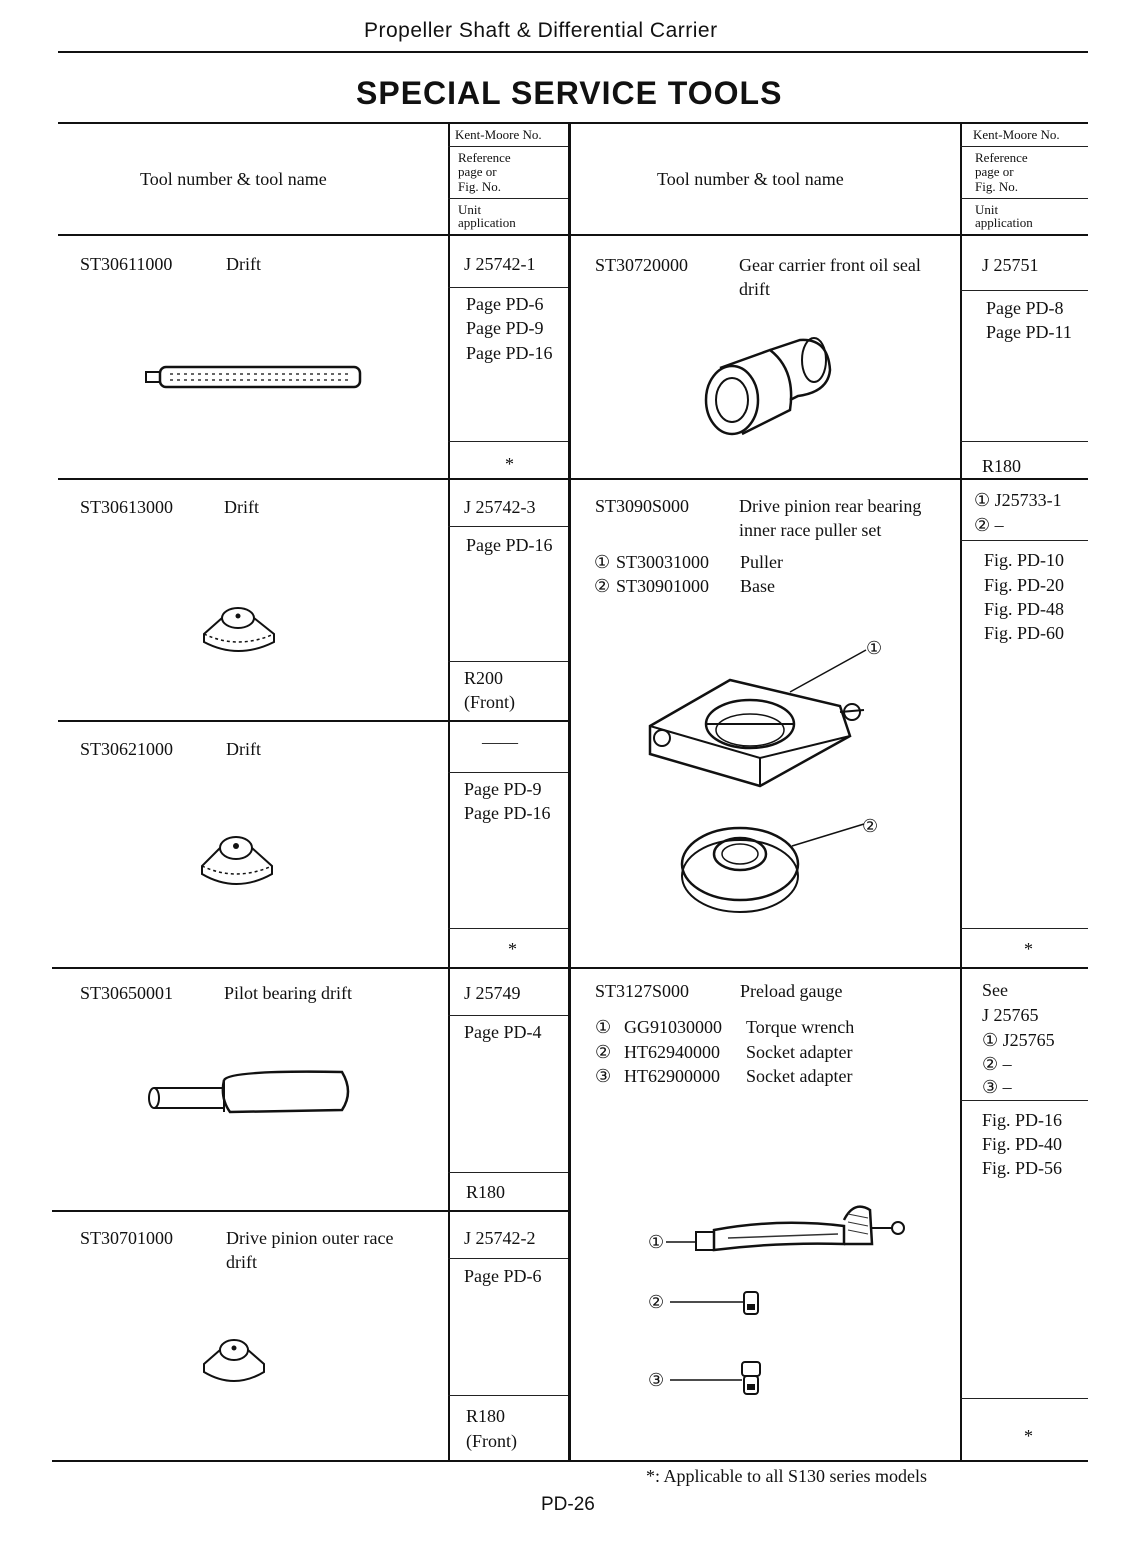 The height and width of the screenshot is (1553, 1147). What do you see at coordinates (503, 1032) in the screenshot?
I see `reference: Page PD-4` at bounding box center [503, 1032].